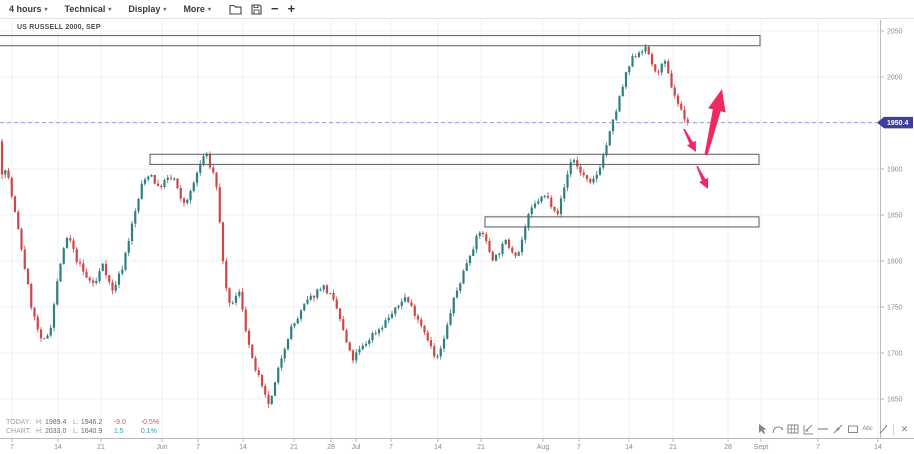  What do you see at coordinates (898, 123) in the screenshot?
I see `last-price-value: 1950.4` at bounding box center [898, 123].